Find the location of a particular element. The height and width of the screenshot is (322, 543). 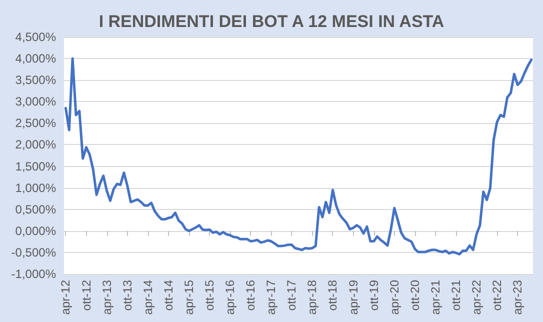

x-tick-label: ott-20 is located at coordinates (415, 295).